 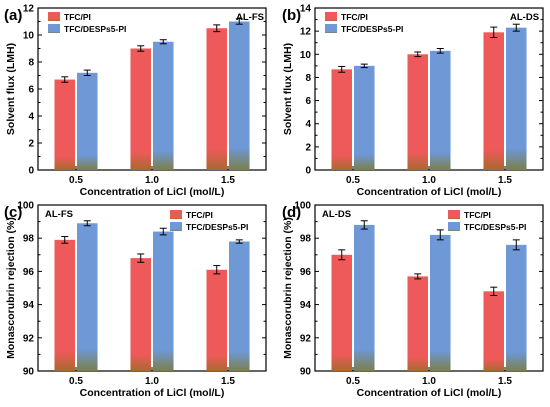 What do you see at coordinates (291, 212) in the screenshot?
I see `panel-label: (d)` at bounding box center [291, 212].